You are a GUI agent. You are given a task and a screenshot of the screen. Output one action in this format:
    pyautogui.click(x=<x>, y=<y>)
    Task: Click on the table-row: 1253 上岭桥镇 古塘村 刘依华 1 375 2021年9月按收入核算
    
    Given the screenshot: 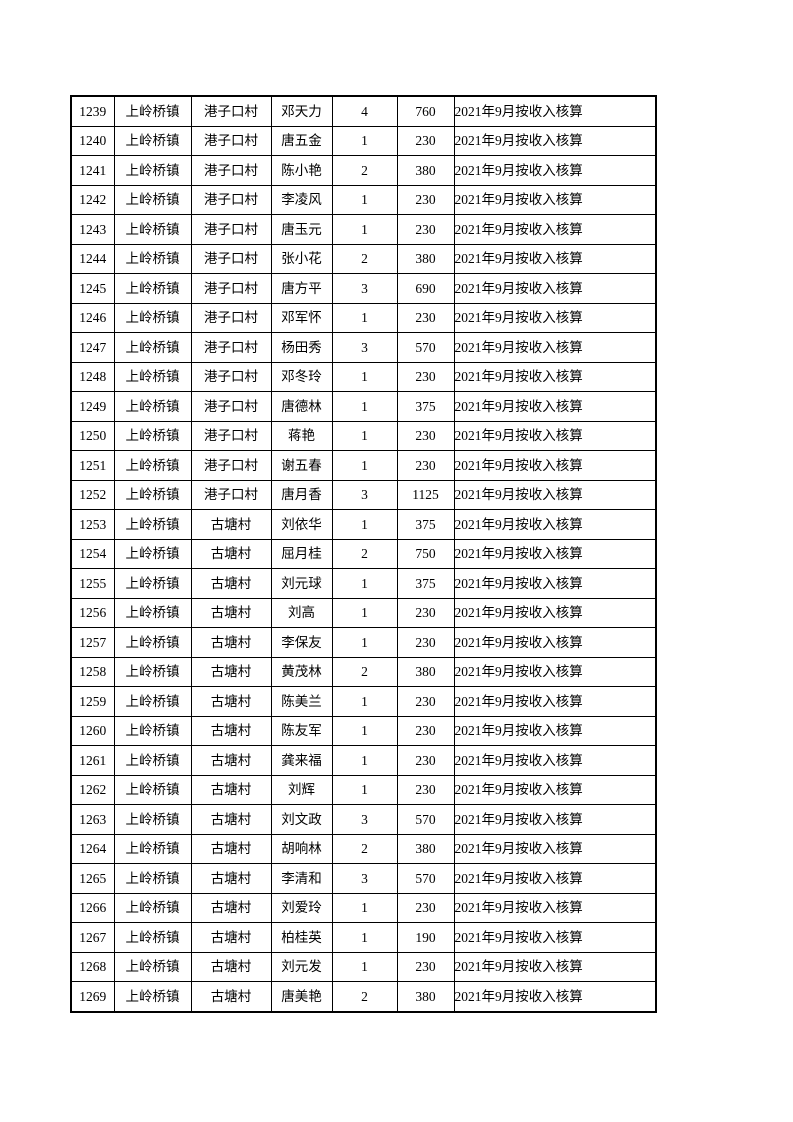 What is the action you would take?
    pyautogui.click(x=363, y=524)
    